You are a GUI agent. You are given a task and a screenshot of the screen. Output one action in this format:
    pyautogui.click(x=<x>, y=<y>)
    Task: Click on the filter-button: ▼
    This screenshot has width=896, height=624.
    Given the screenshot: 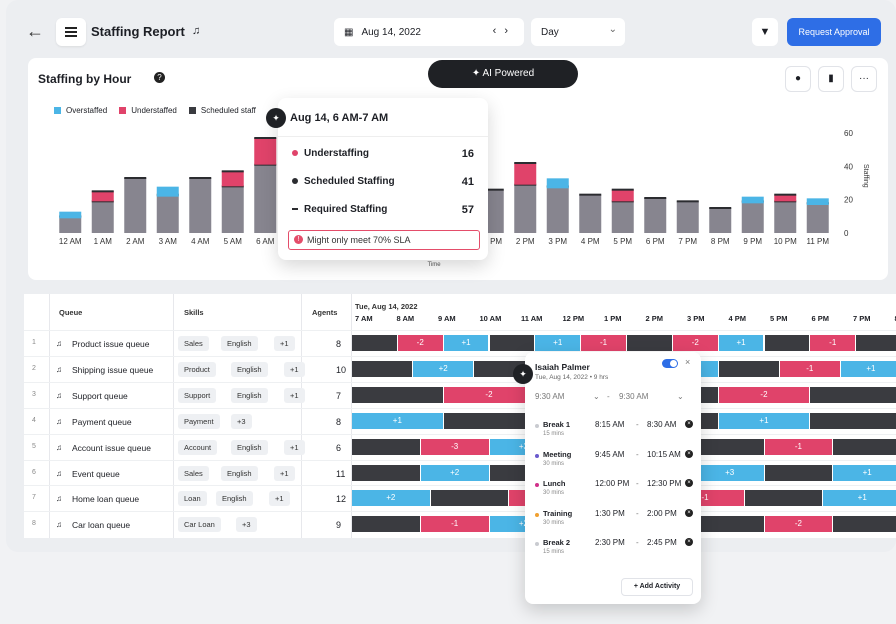 What is the action you would take?
    pyautogui.click(x=765, y=32)
    